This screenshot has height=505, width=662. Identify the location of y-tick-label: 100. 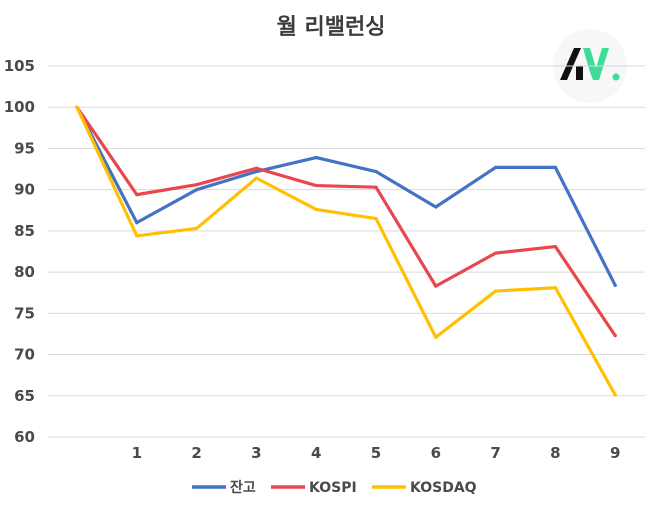
(19, 107).